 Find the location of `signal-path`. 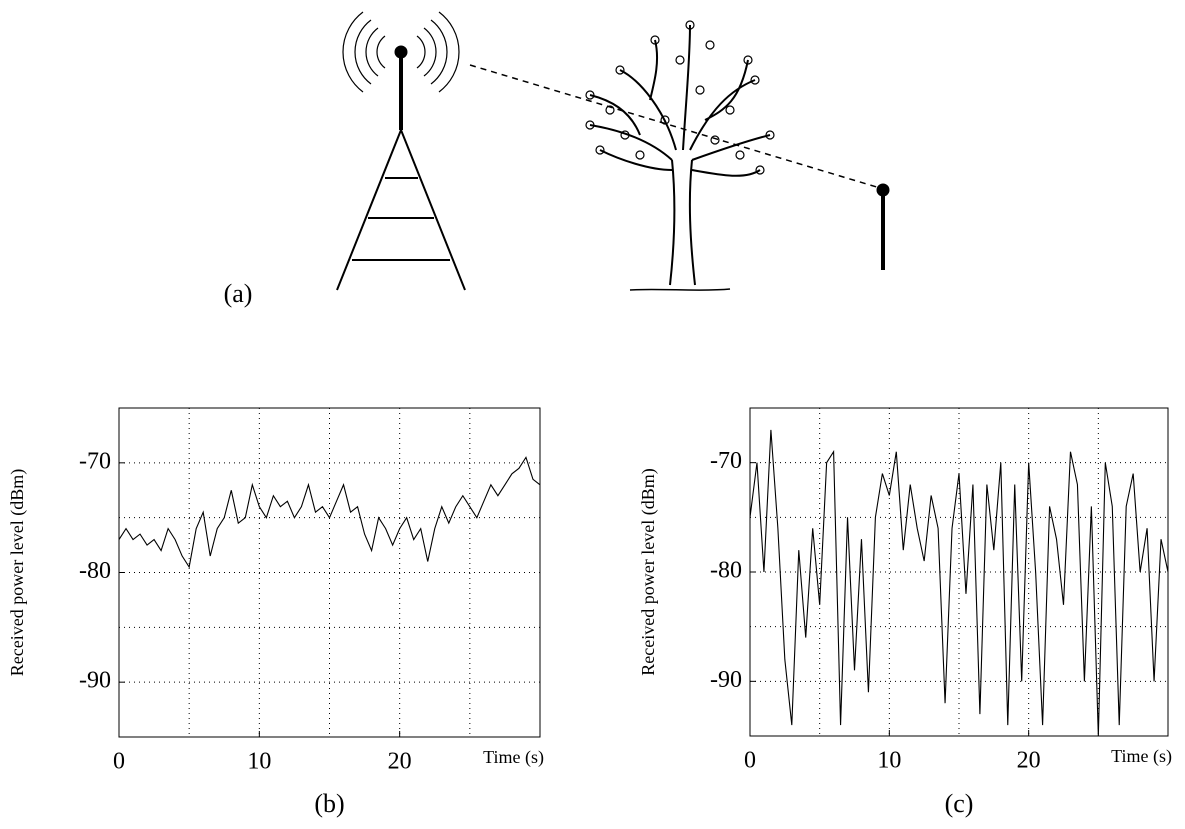

signal-path is located at coordinates (675, 126).